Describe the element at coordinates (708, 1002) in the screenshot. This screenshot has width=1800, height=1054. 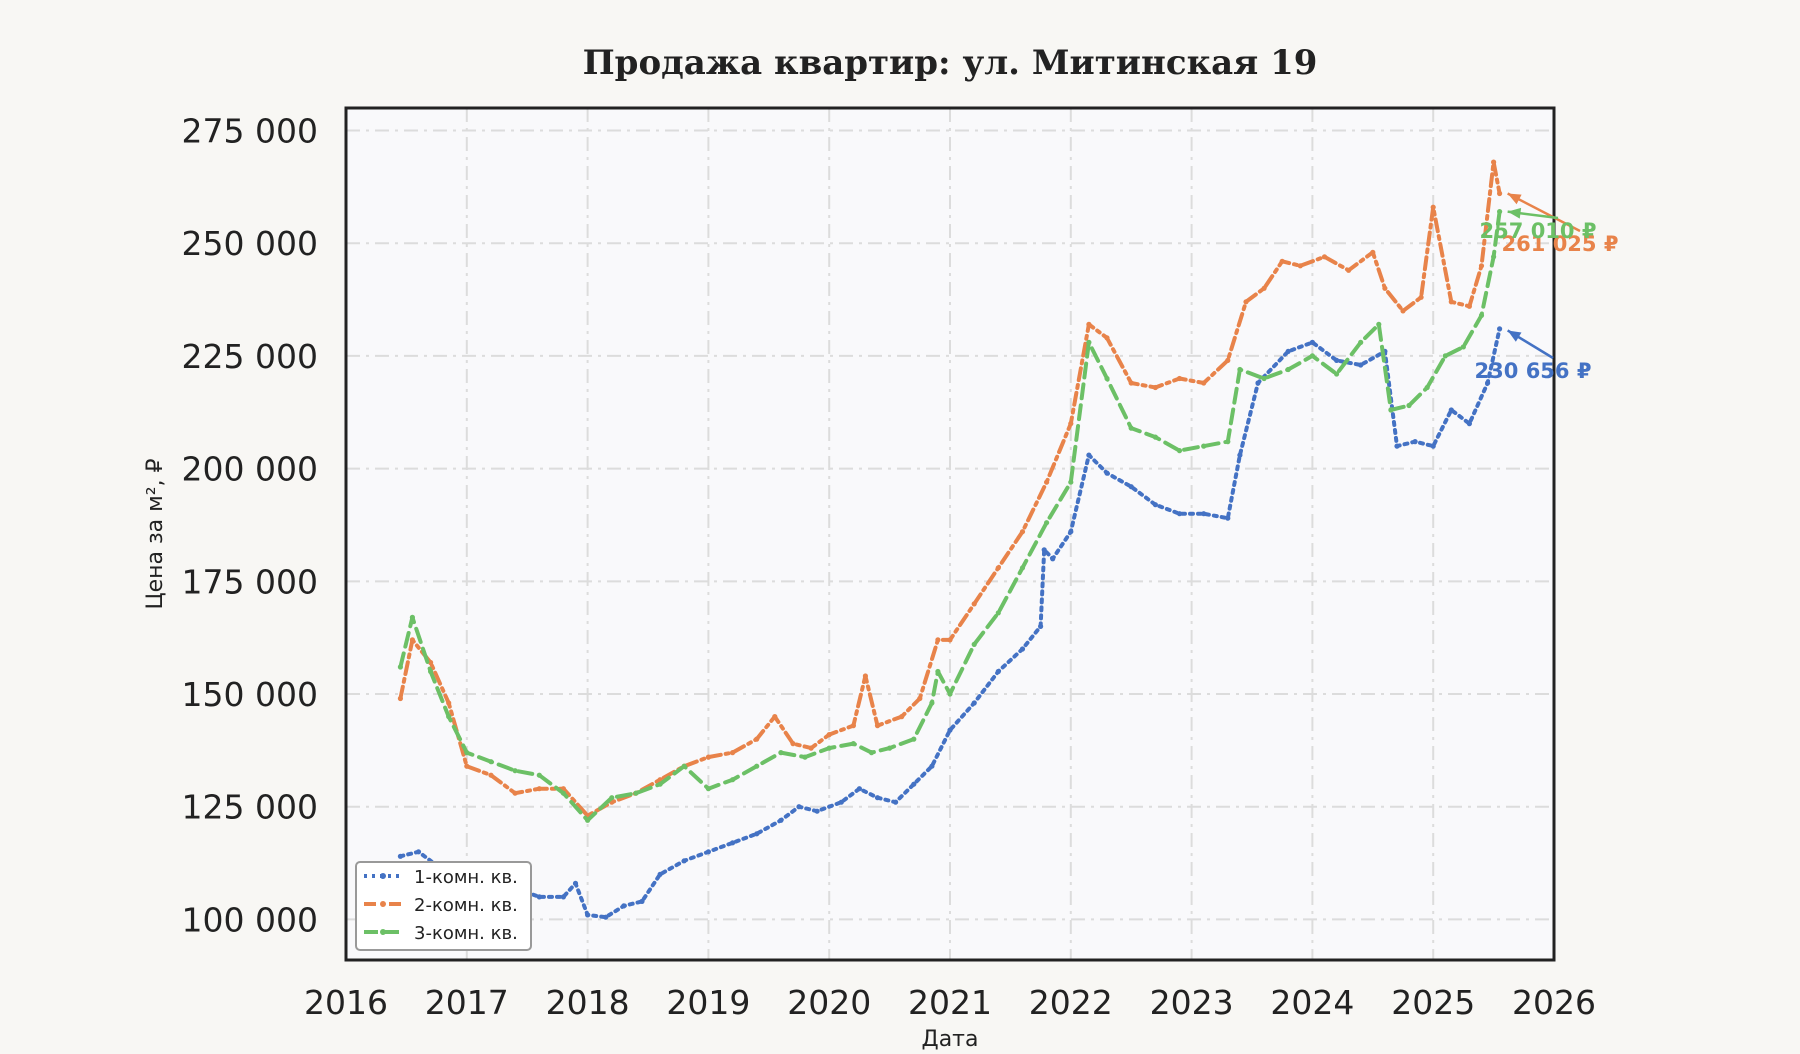
I see `x-tick-label: 2019` at that location.